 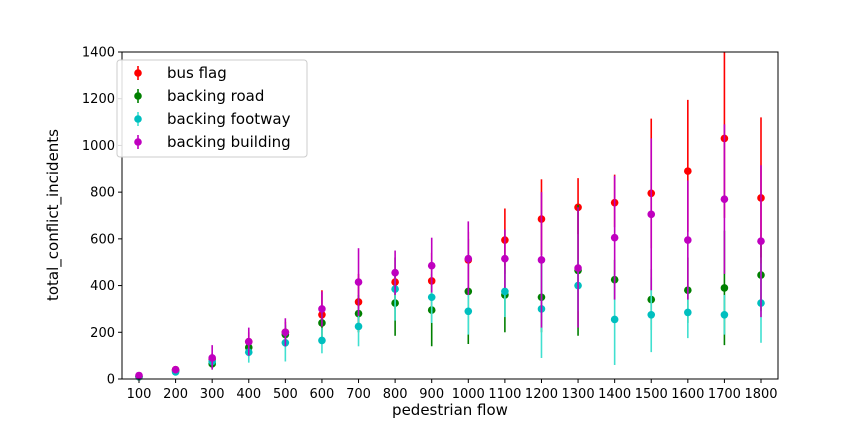 What do you see at coordinates (760, 394) in the screenshot?
I see `x-tick-label: 1800` at bounding box center [760, 394].